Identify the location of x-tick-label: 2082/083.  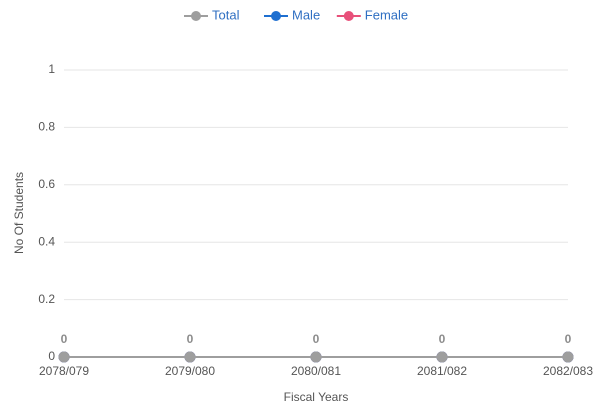
(568, 371).